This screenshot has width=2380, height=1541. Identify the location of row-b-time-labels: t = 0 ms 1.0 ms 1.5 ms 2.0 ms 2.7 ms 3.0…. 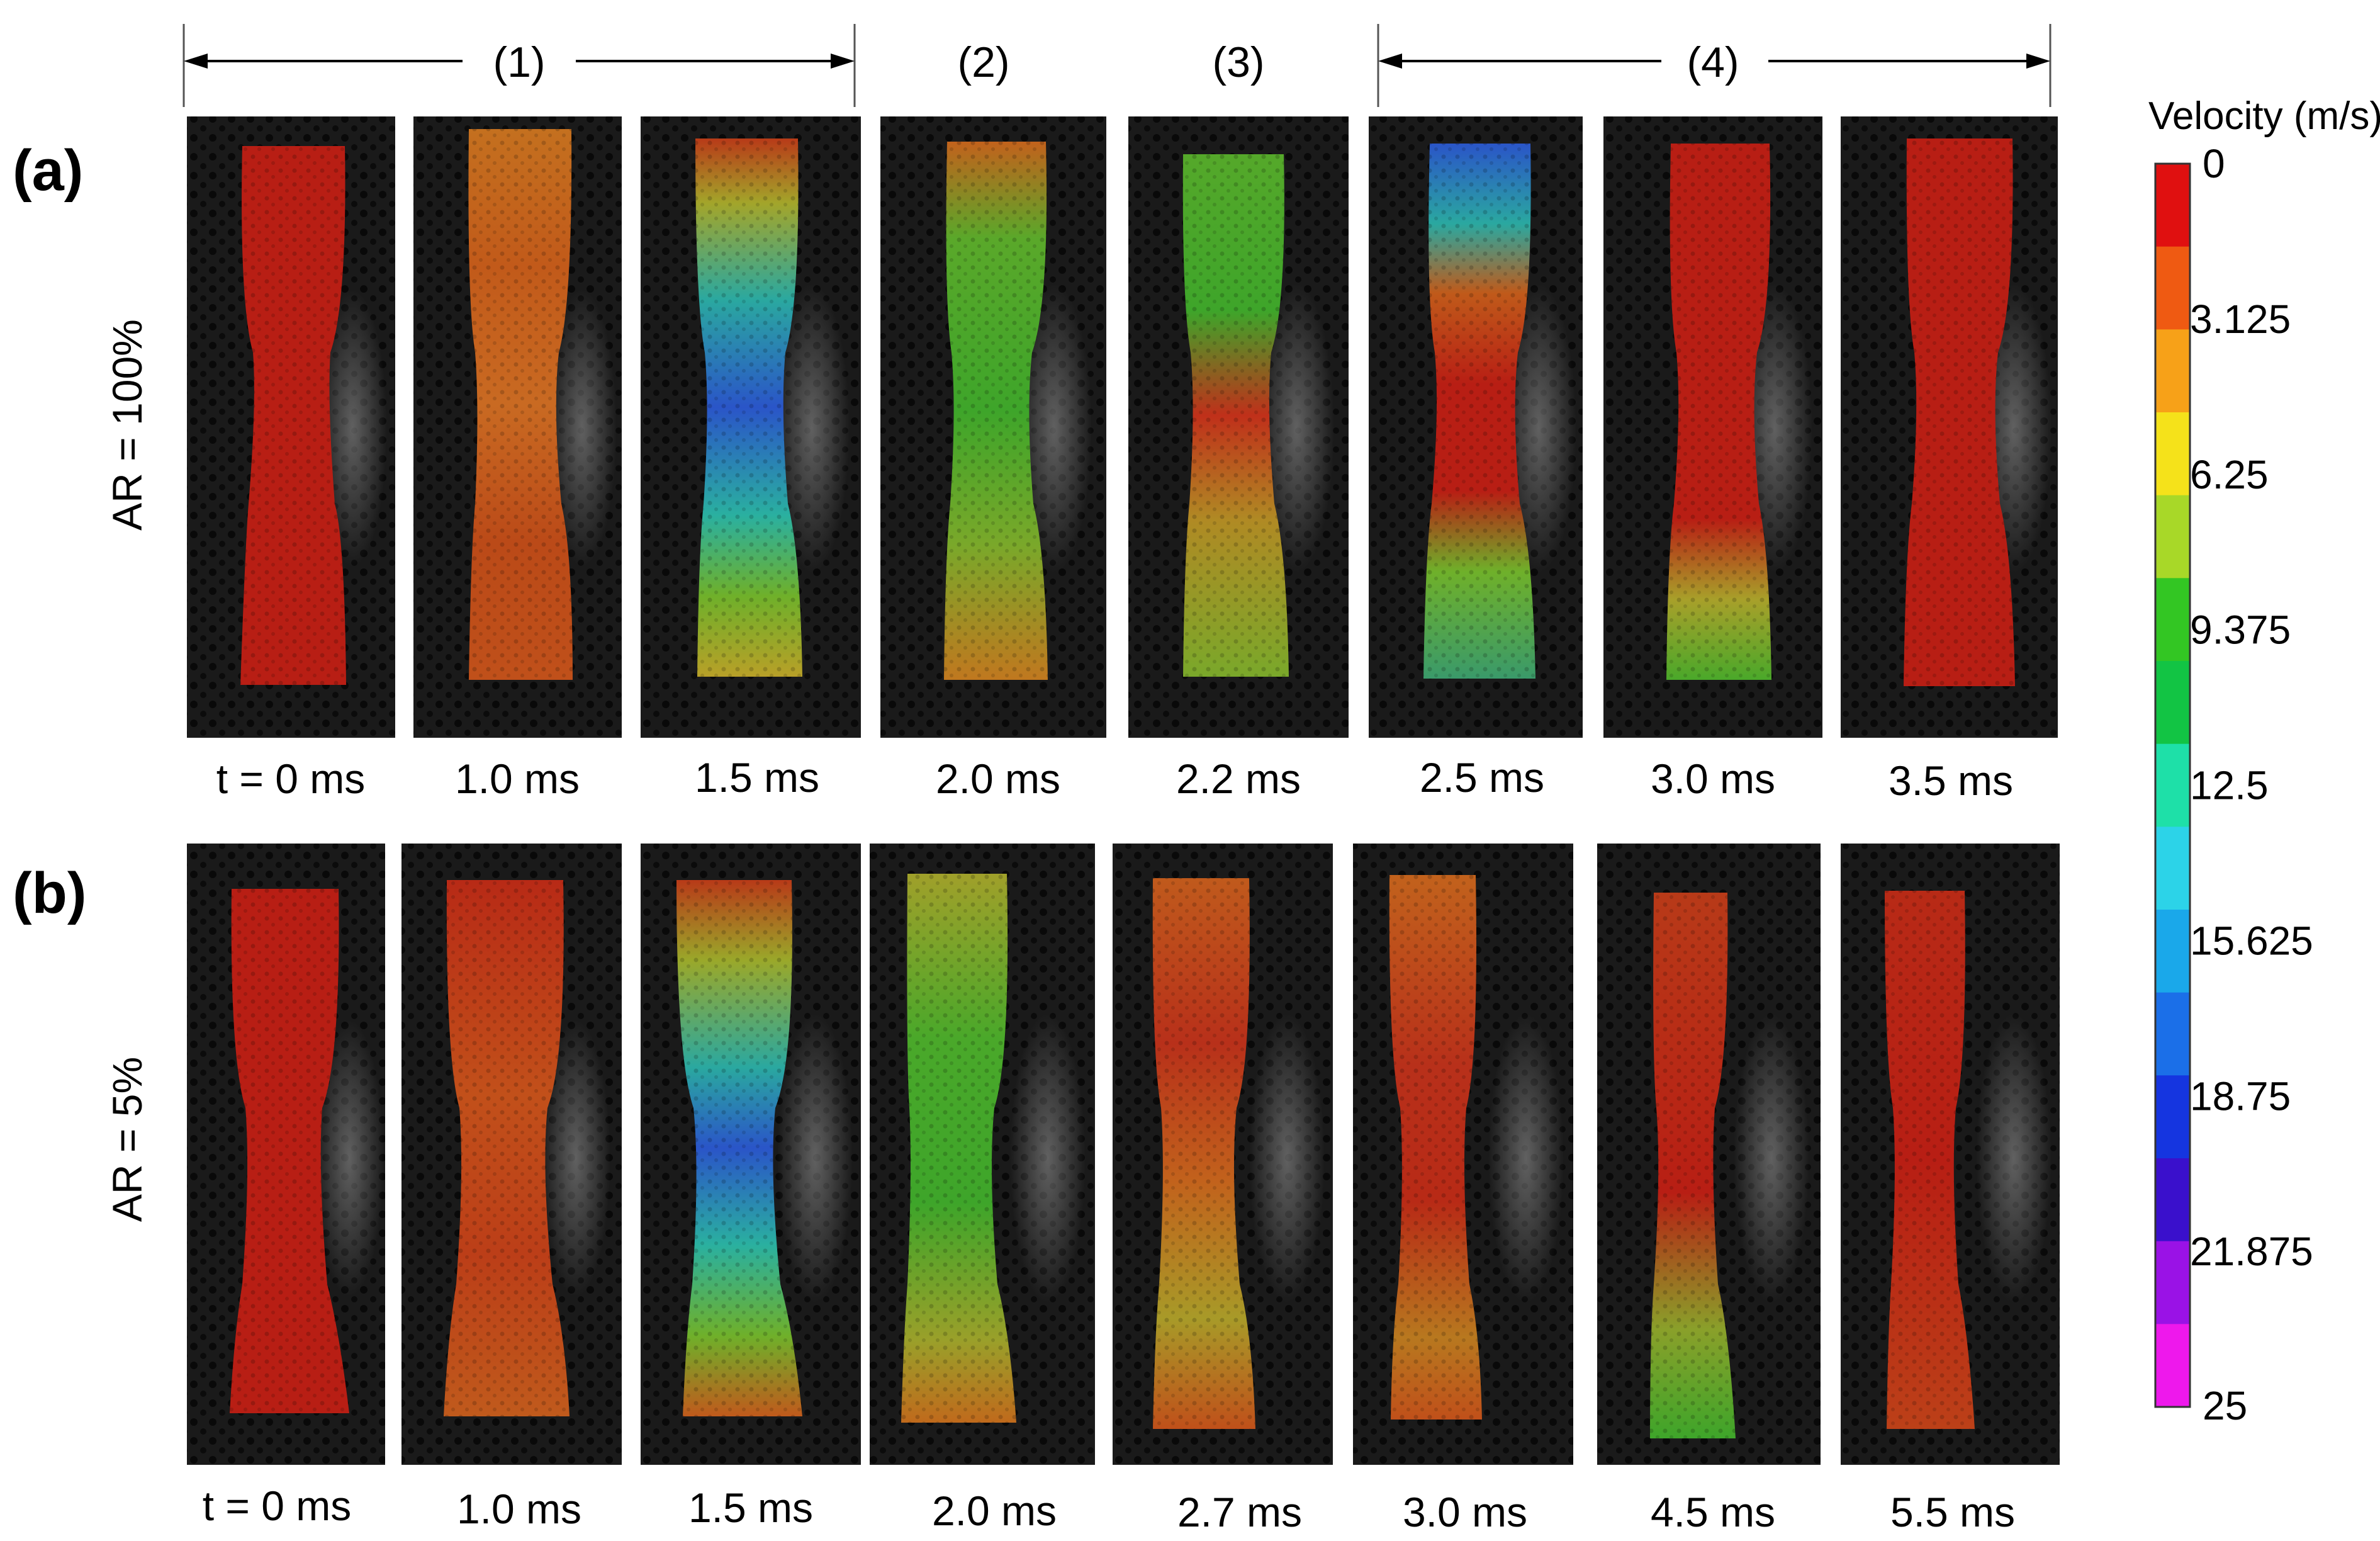
(1109, 1508).